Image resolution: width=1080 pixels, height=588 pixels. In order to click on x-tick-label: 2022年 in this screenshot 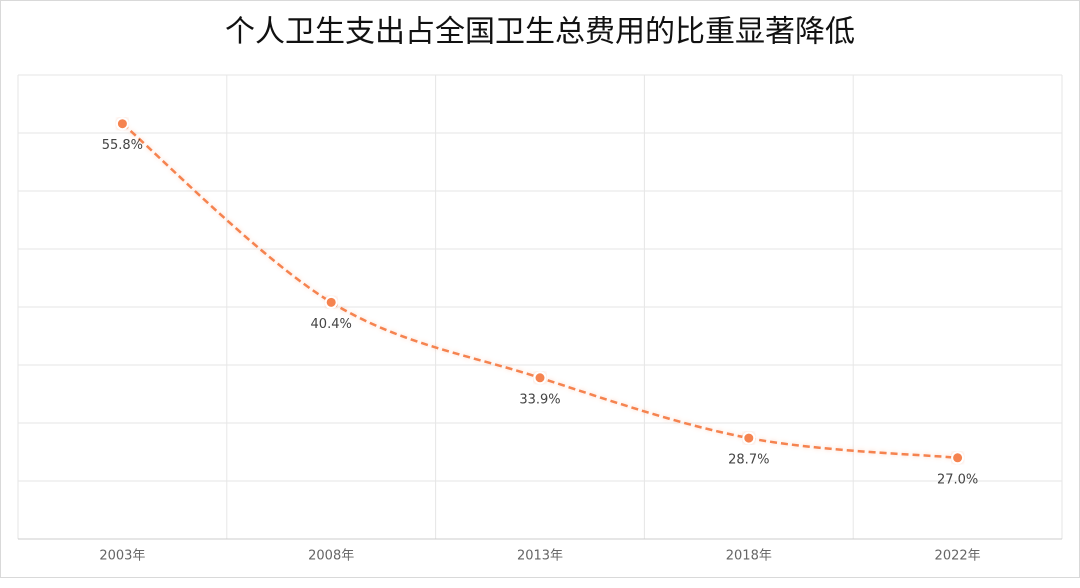, I will do `click(958, 556)`.